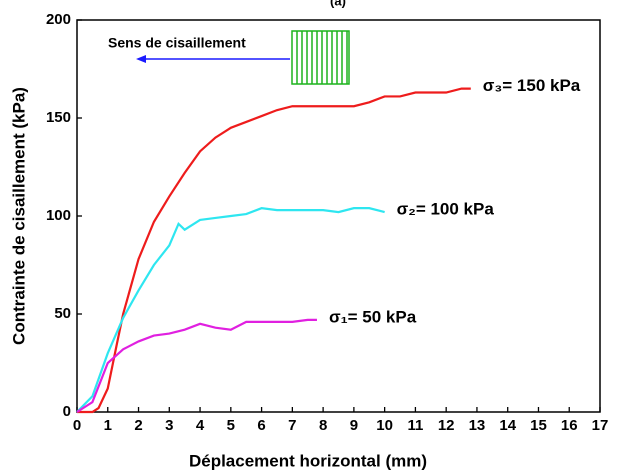  I want to click on y-tick-label: 0, so click(67, 411).